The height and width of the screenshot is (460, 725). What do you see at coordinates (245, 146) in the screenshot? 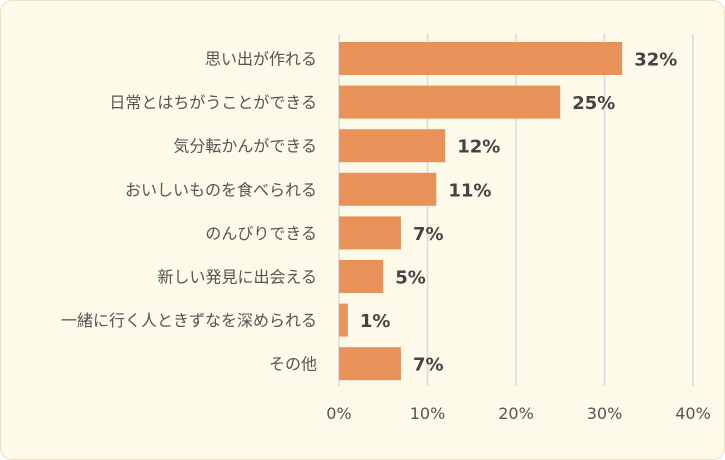
I see `category-label: 気分転かんができる` at bounding box center [245, 146].